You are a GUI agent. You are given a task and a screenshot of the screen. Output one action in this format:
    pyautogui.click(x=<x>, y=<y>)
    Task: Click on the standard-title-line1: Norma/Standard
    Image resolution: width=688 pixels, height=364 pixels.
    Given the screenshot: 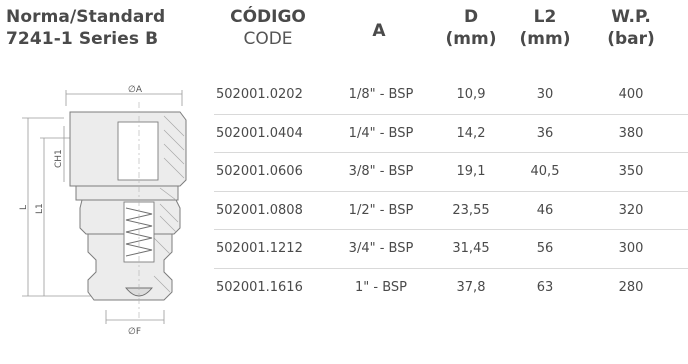 What is the action you would take?
    pyautogui.click(x=86, y=17)
    